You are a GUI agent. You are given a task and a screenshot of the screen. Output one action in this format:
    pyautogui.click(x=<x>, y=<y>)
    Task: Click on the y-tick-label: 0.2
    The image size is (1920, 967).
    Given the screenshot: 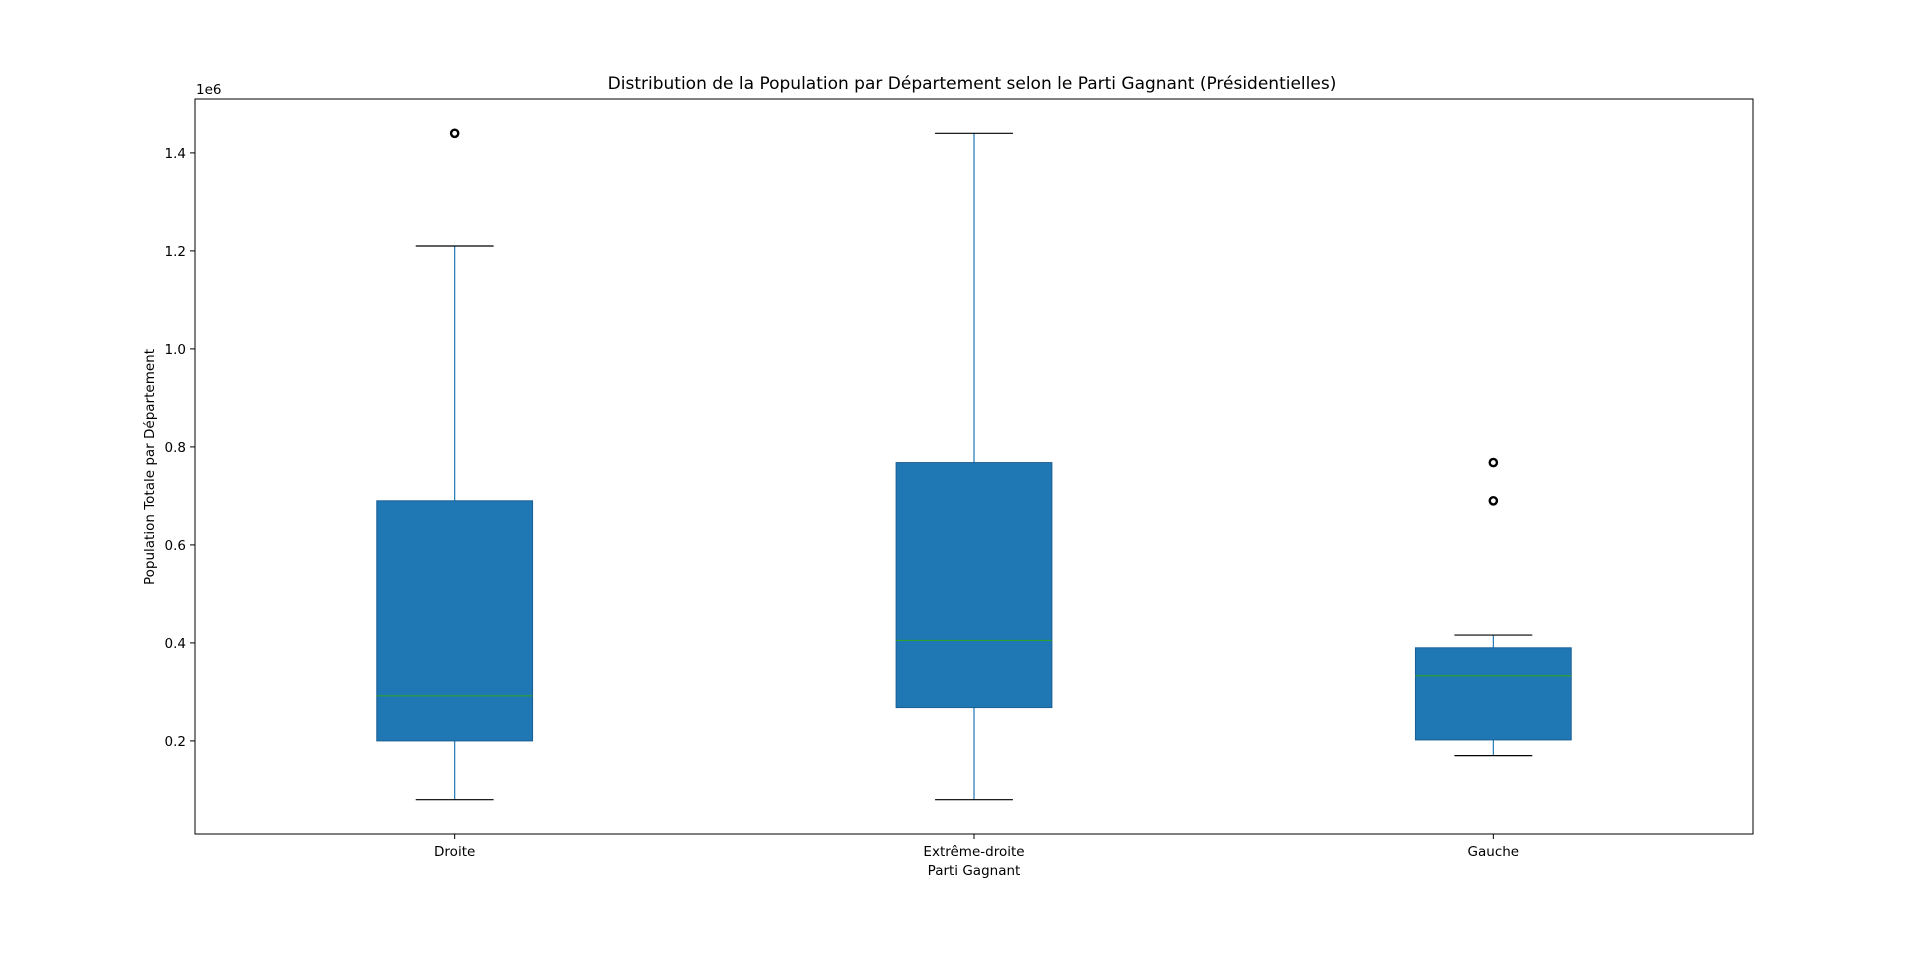 What is the action you would take?
    pyautogui.click(x=175, y=742)
    